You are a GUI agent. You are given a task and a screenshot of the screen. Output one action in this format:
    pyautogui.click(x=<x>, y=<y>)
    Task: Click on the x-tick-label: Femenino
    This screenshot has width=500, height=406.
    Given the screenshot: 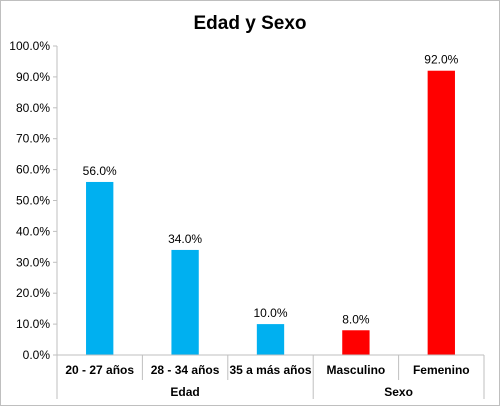 What is the action you would take?
    pyautogui.click(x=441, y=370)
    